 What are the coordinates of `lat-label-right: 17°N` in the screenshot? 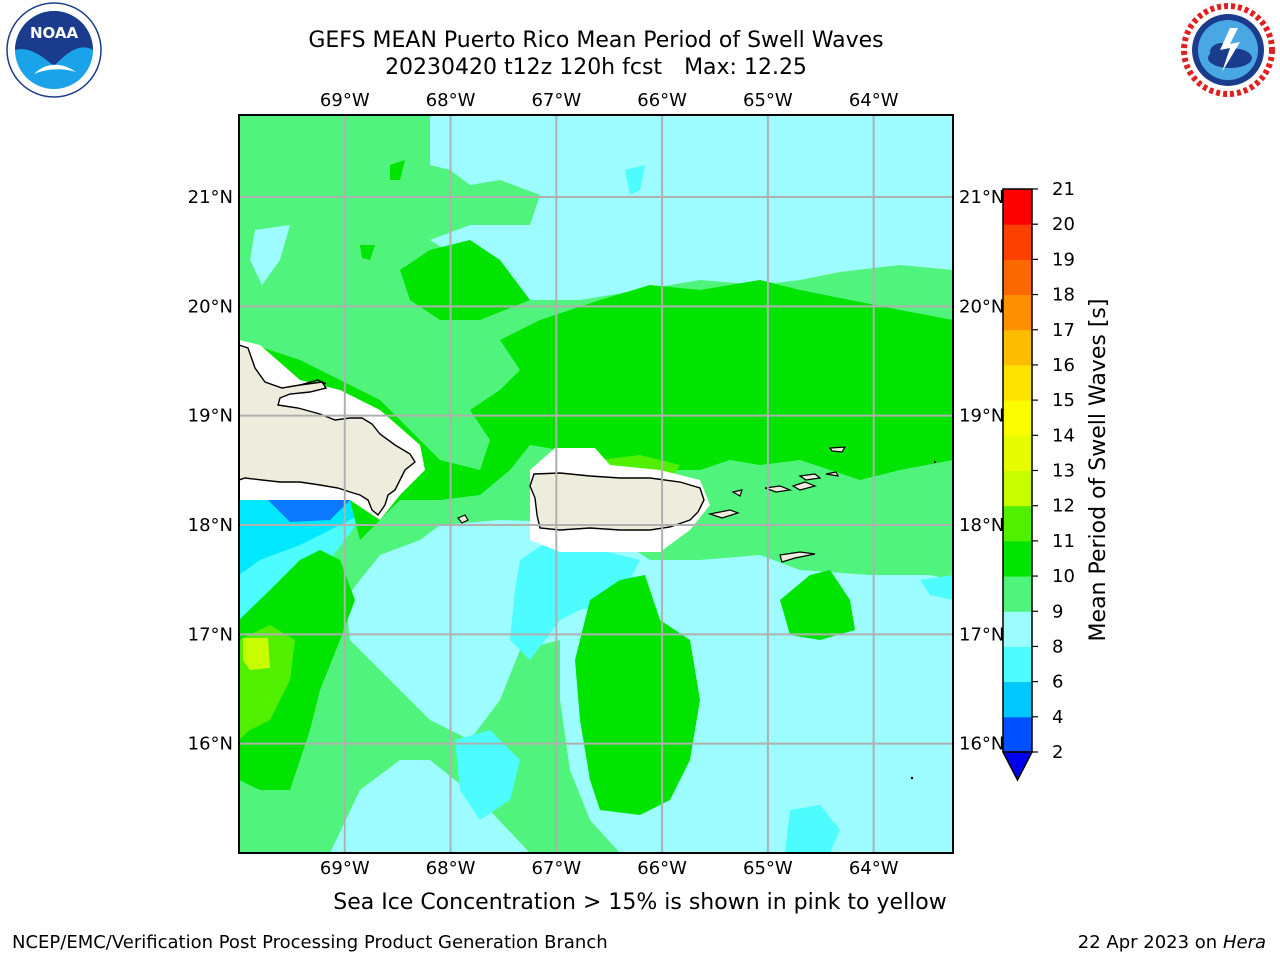 It's located at (981, 634).